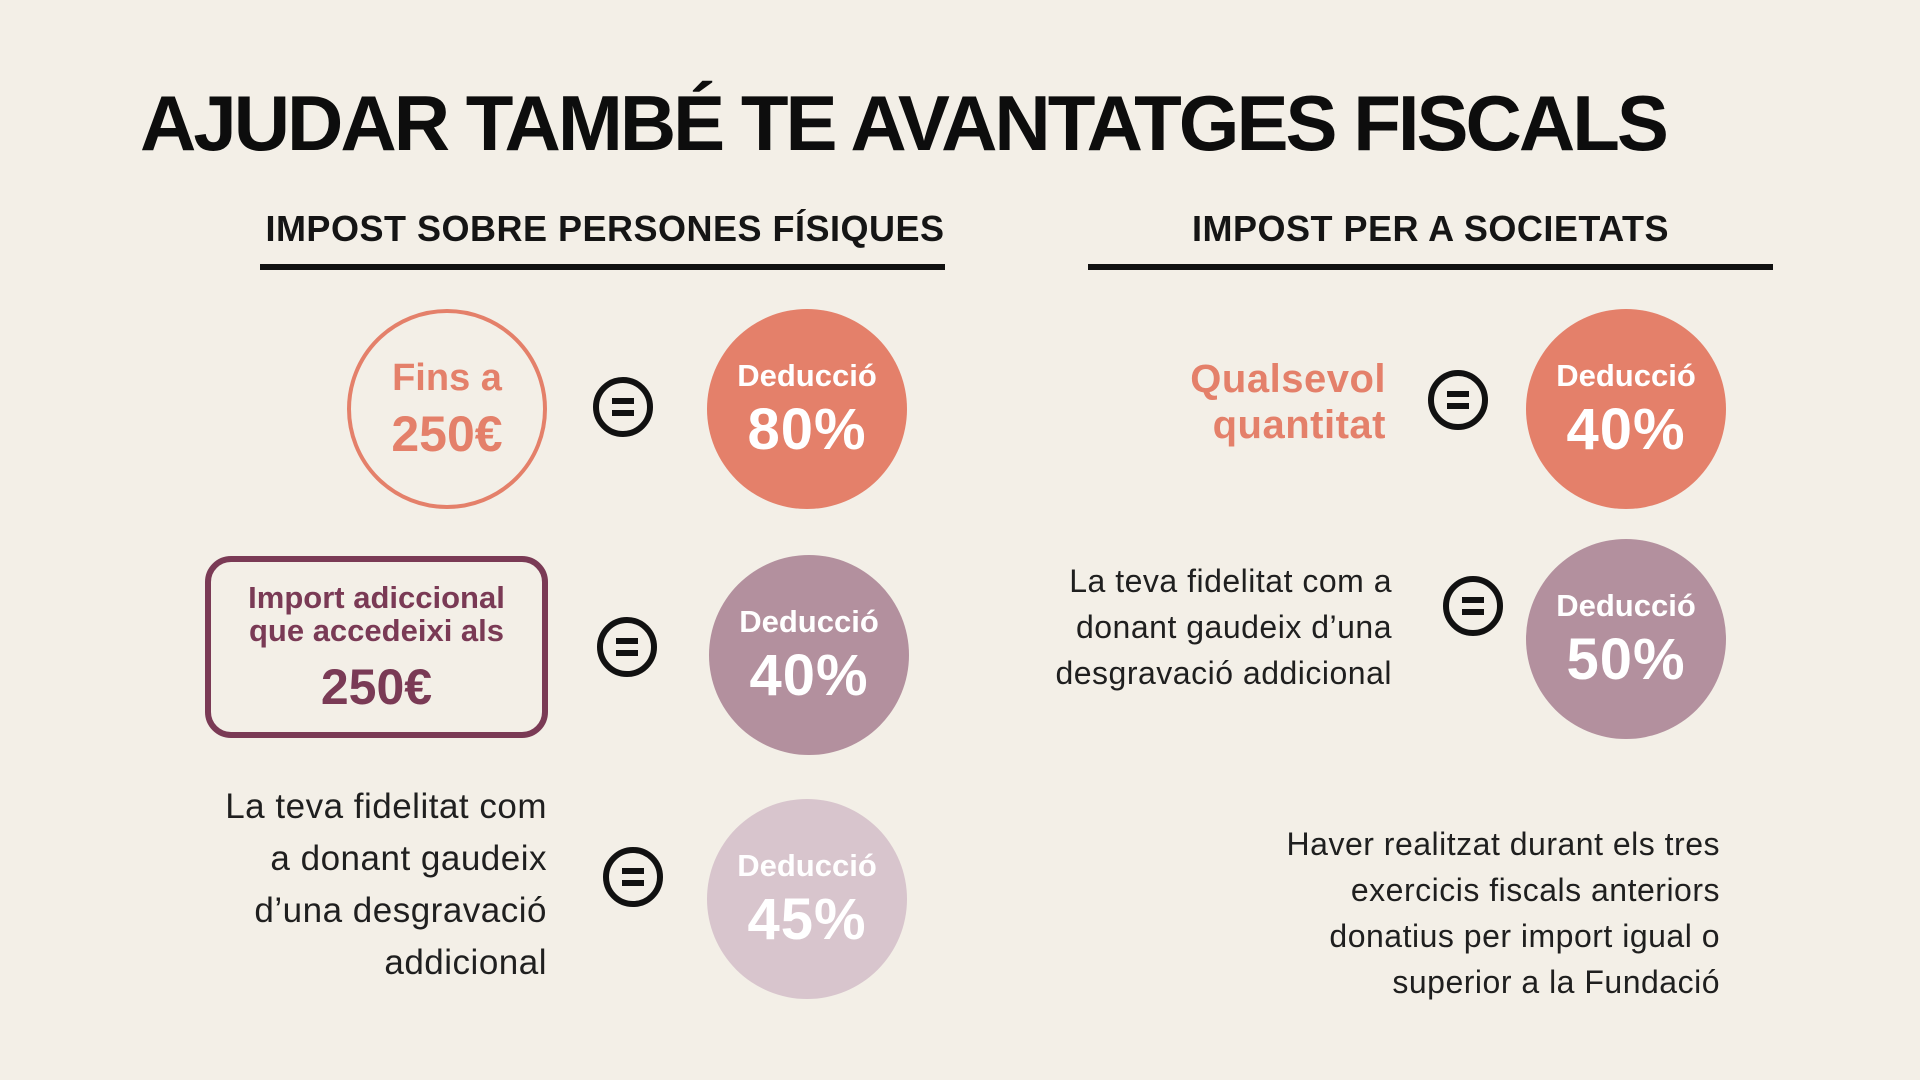 This screenshot has width=1920, height=1080. I want to click on box-line-1: Import adiccional, so click(376, 598).